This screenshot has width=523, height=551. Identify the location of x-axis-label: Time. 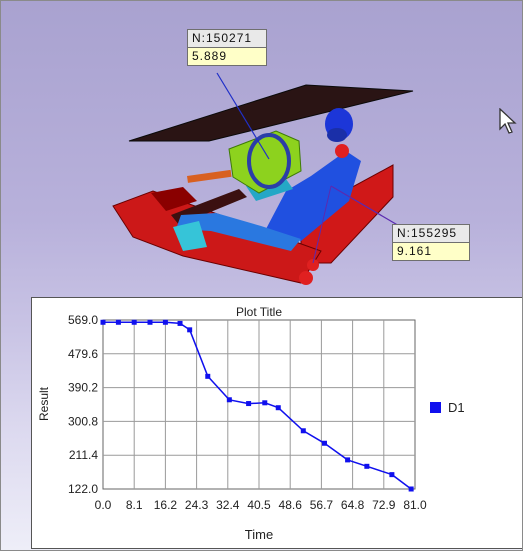
(259, 534).